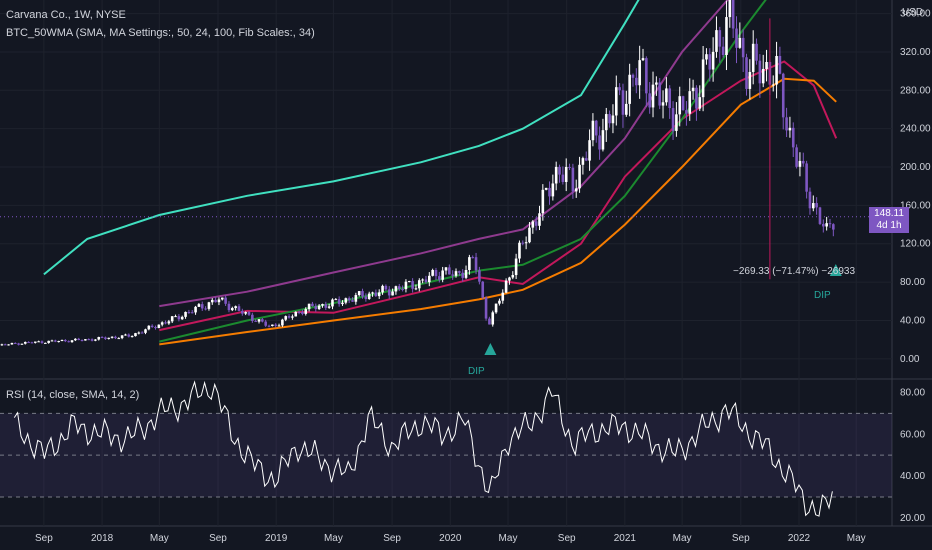 This screenshot has width=932, height=550. Describe the element at coordinates (741, 538) in the screenshot. I see `time-tick-label: Sep` at that location.